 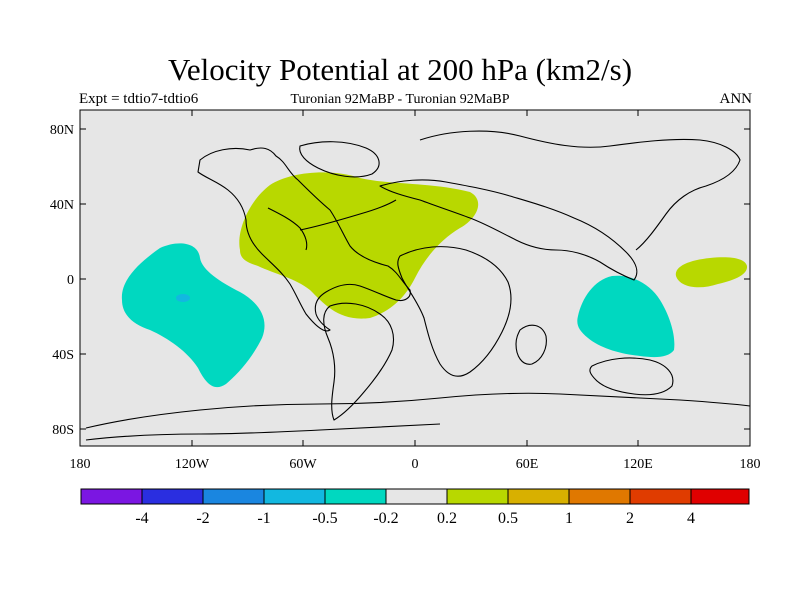 I want to click on period-label: Turonian 92MaBP - Turonian 92MaBP, so click(x=400, y=99).